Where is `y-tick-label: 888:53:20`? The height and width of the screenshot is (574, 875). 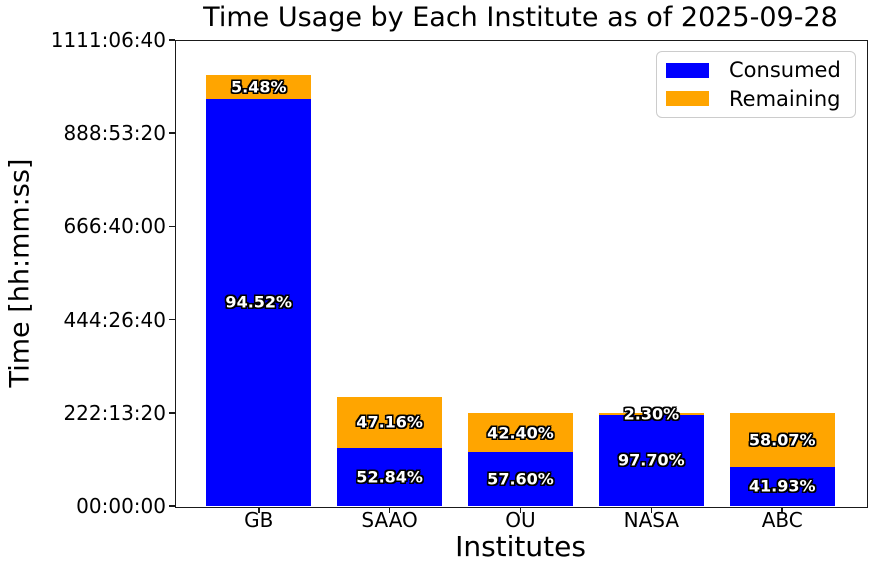
y-tick-label: 888:53:20 is located at coordinates (114, 133).